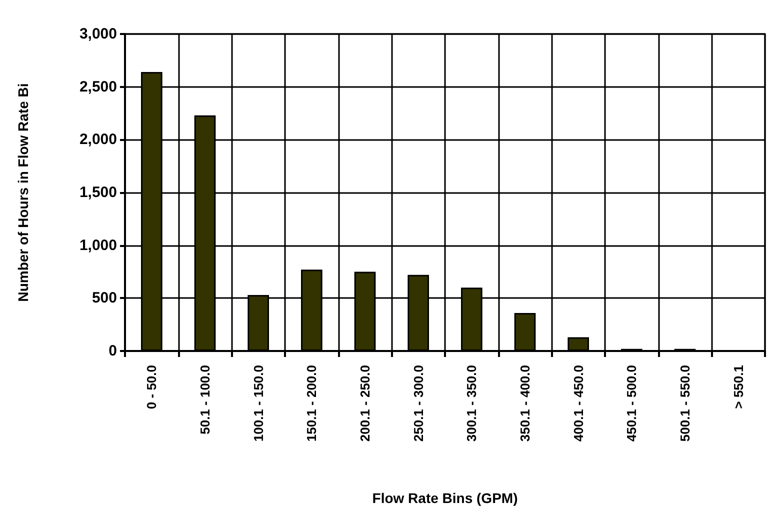  What do you see at coordinates (104, 298) in the screenshot?
I see `y-tick-label: 500` at bounding box center [104, 298].